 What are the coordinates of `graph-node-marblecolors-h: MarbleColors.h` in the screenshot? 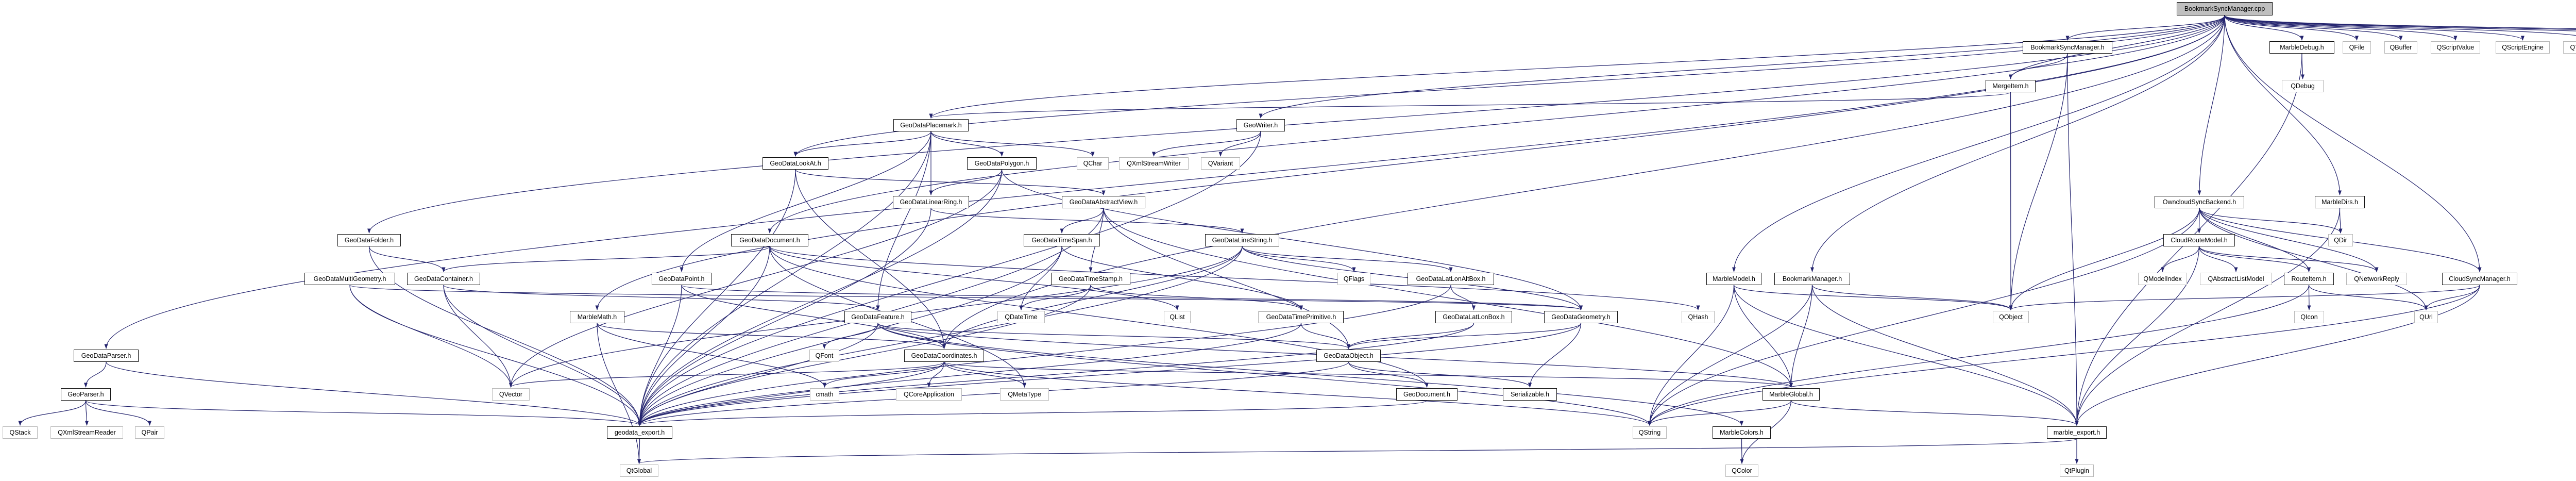 It's located at (1742, 432).